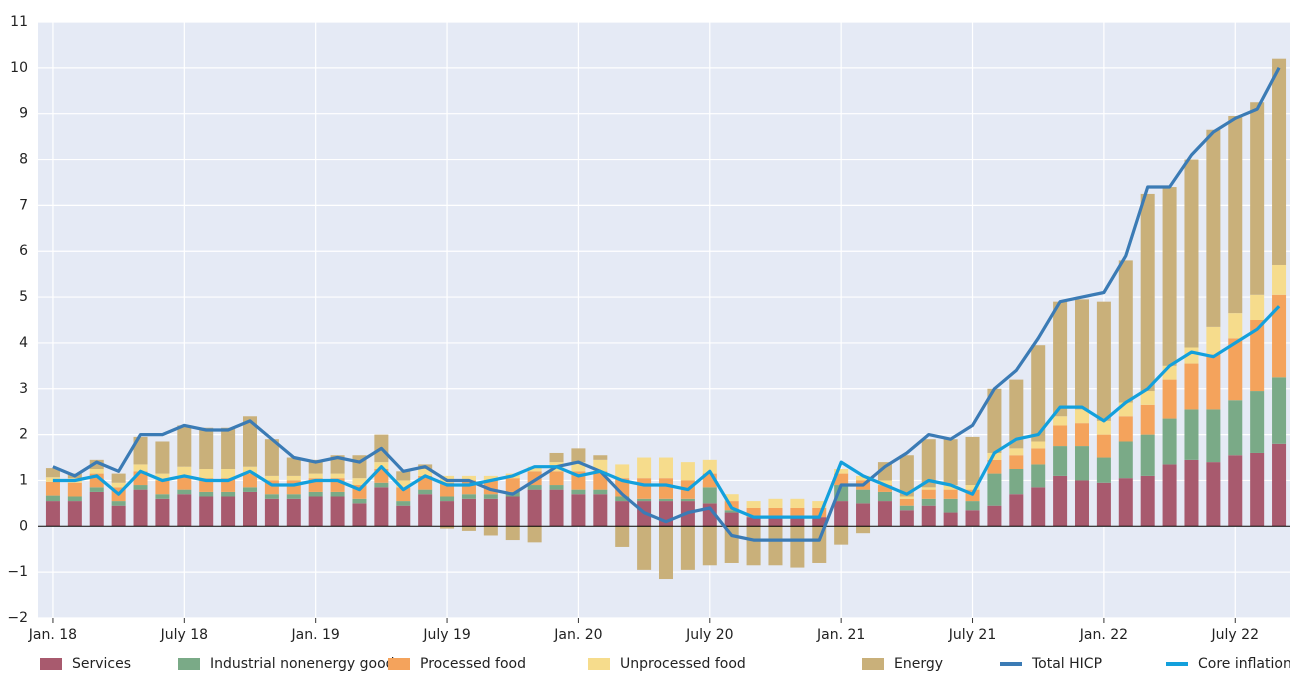 This screenshot has height=675, width=1290. I want to click on y-tick-label: 0, so click(23, 526).